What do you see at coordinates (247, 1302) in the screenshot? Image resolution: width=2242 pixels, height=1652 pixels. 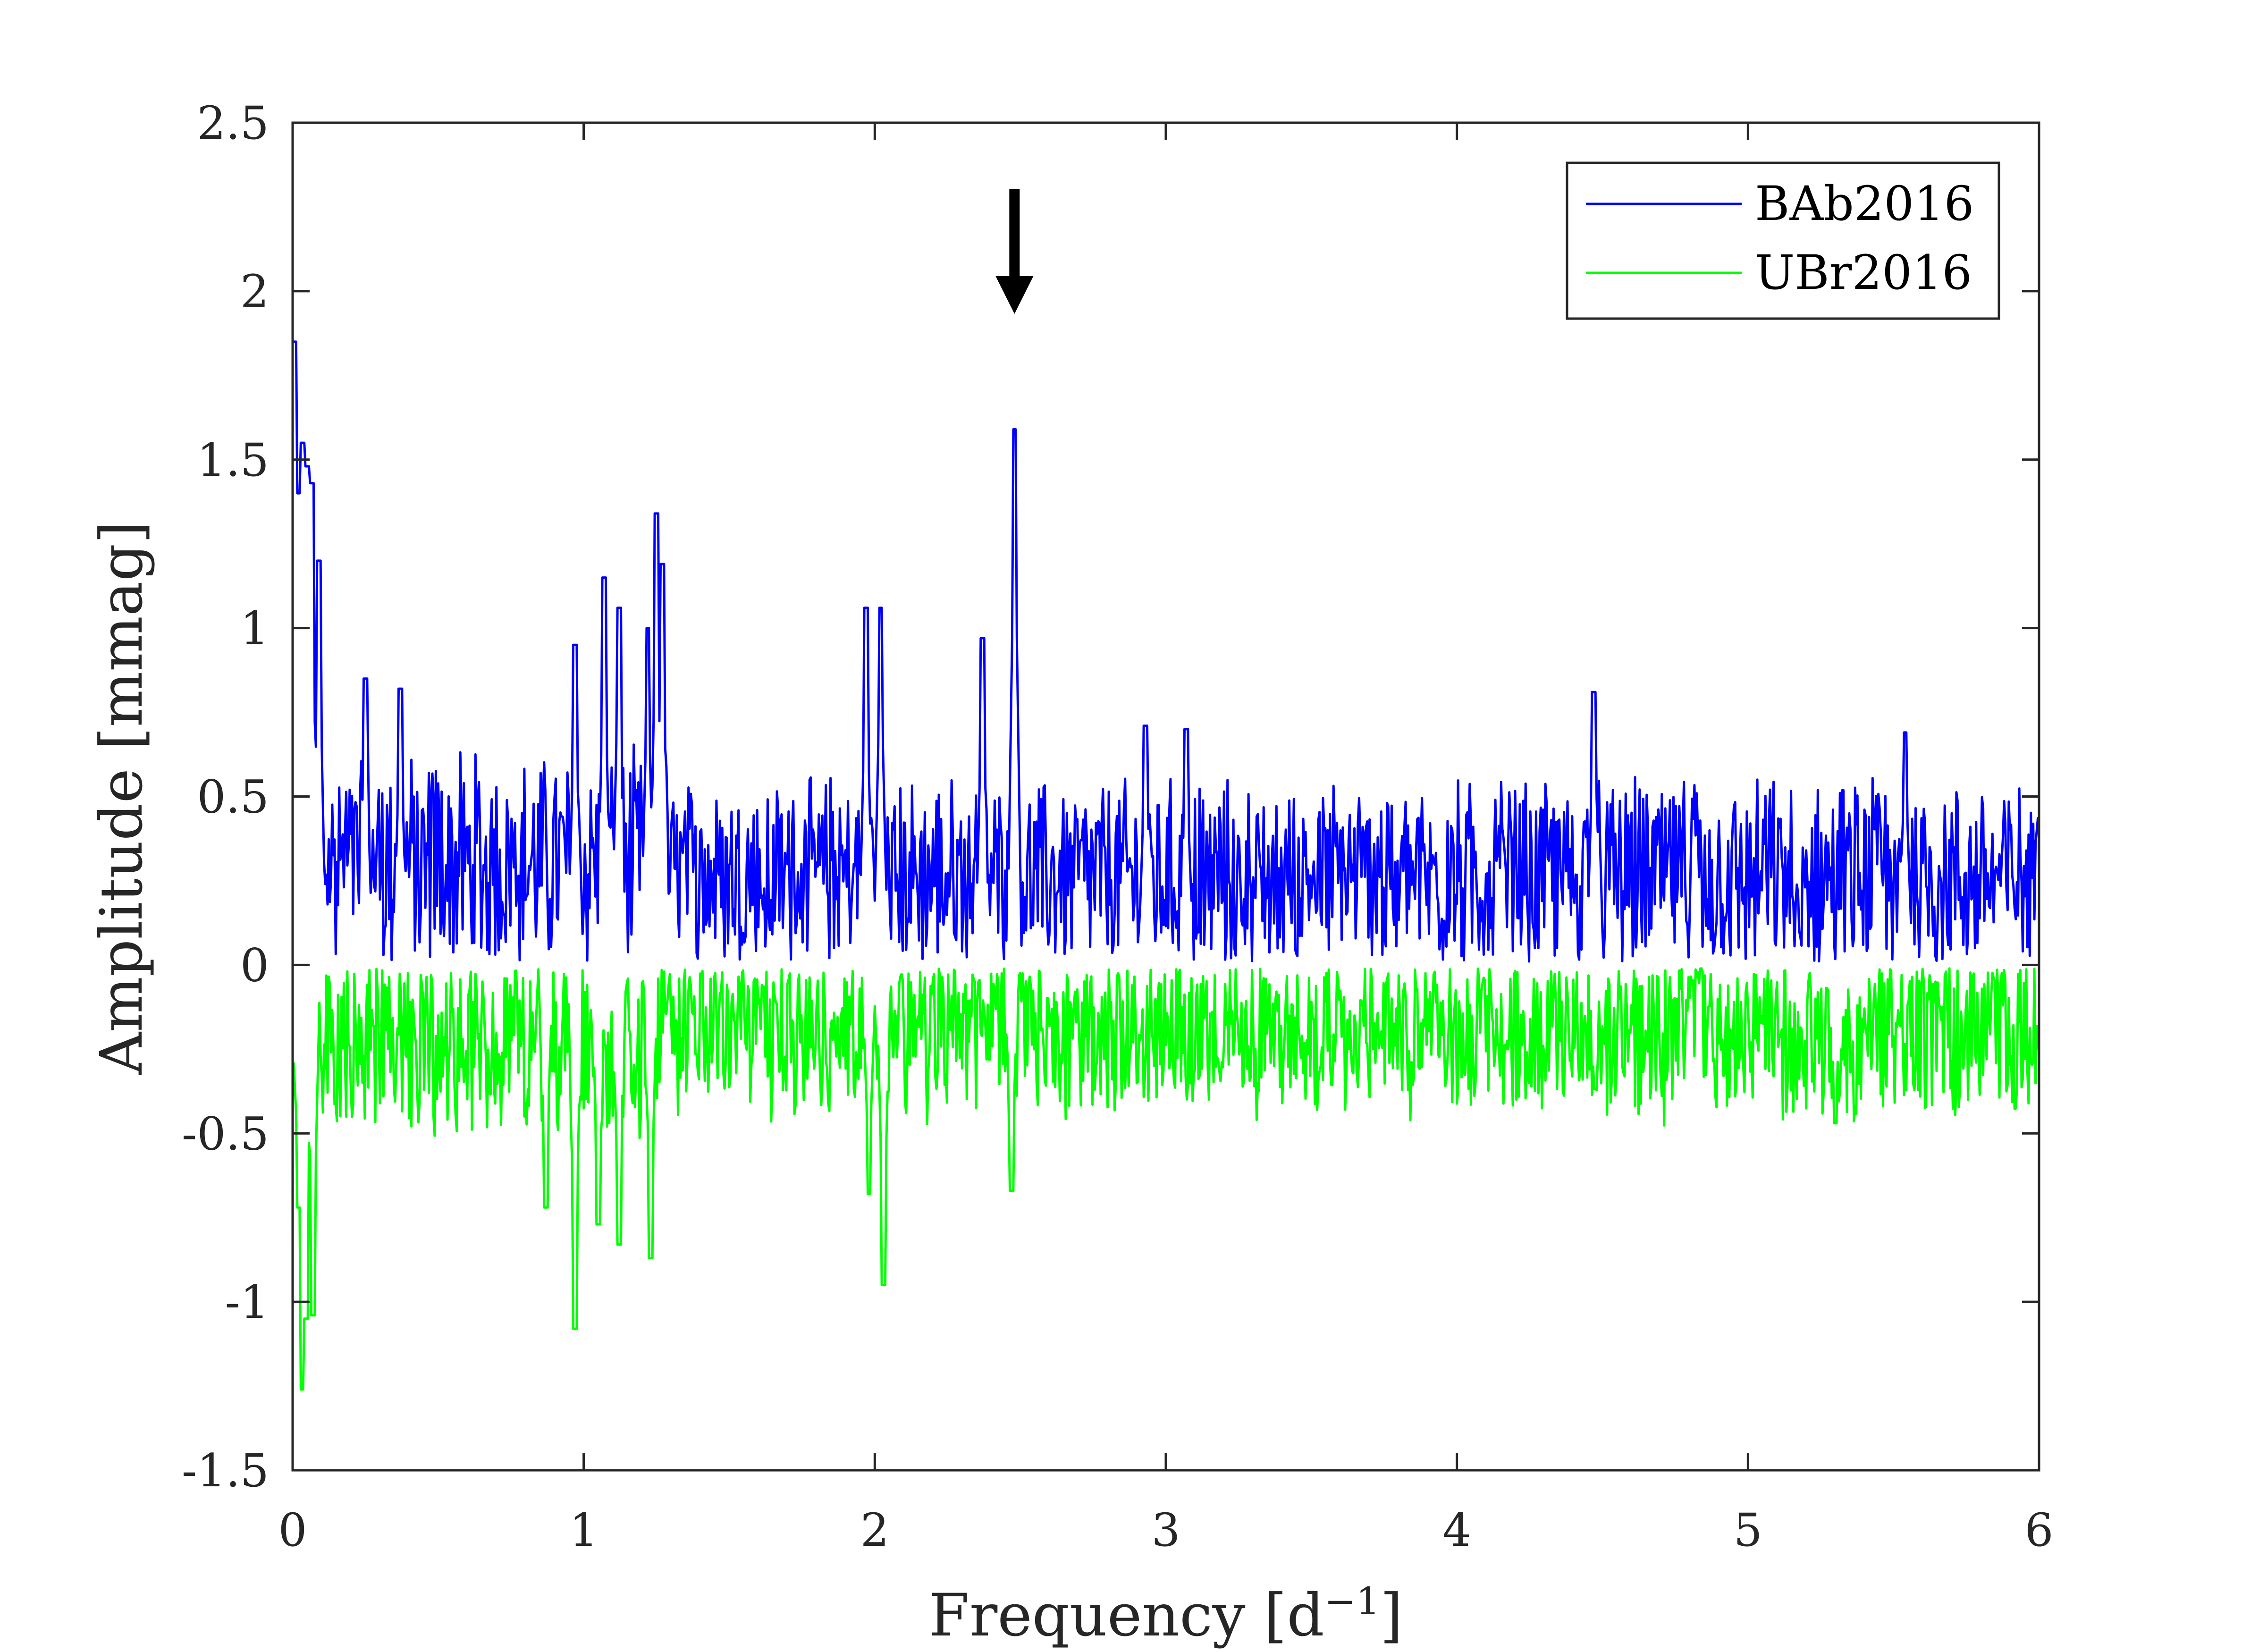 I see `y-tick-label: -1` at bounding box center [247, 1302].